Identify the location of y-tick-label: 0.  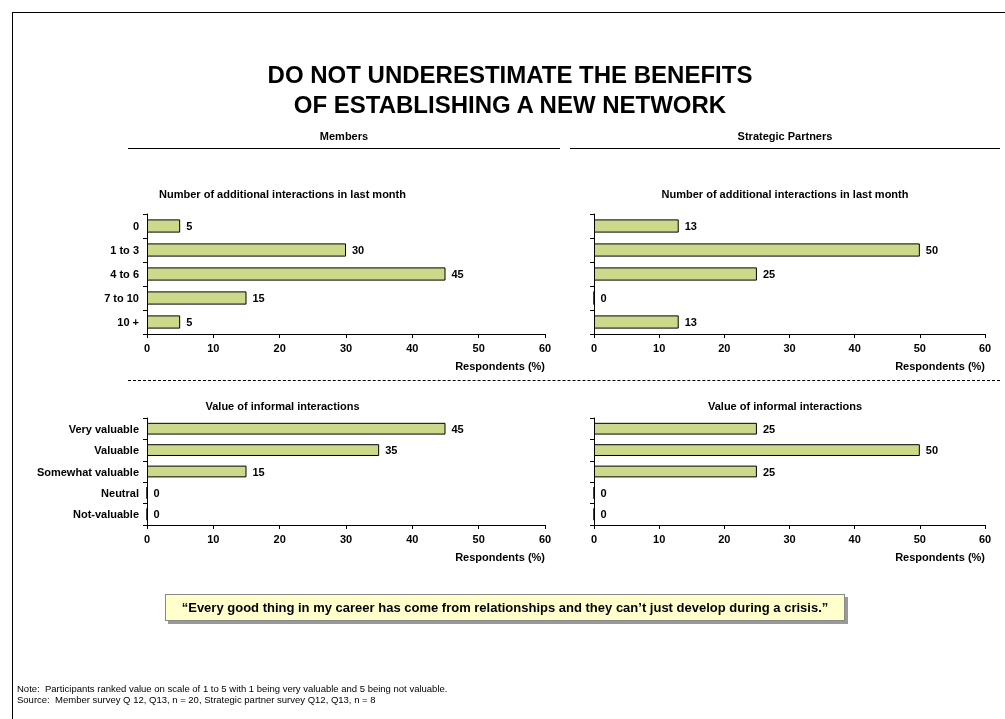
(135, 226).